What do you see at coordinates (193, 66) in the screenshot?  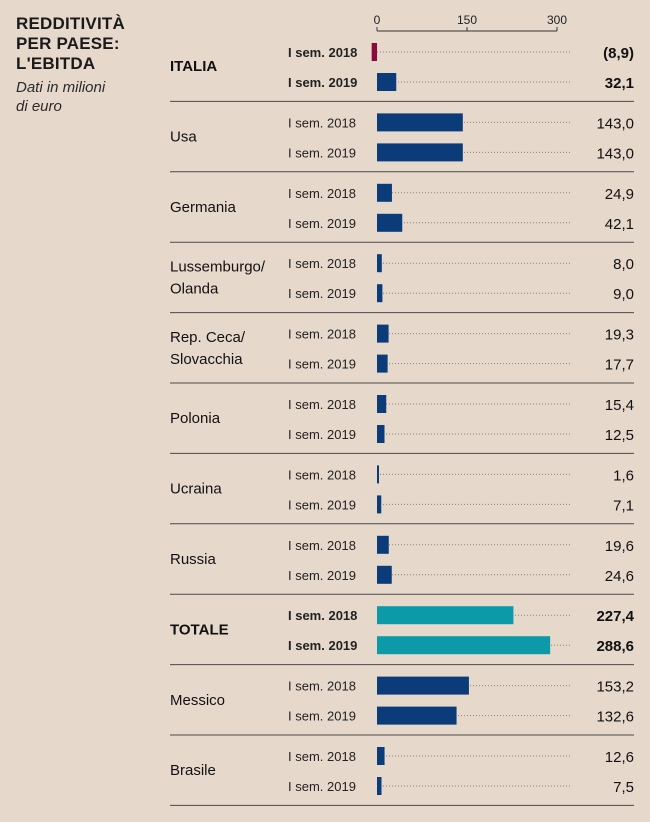 I see `group-name: ITALIA` at bounding box center [193, 66].